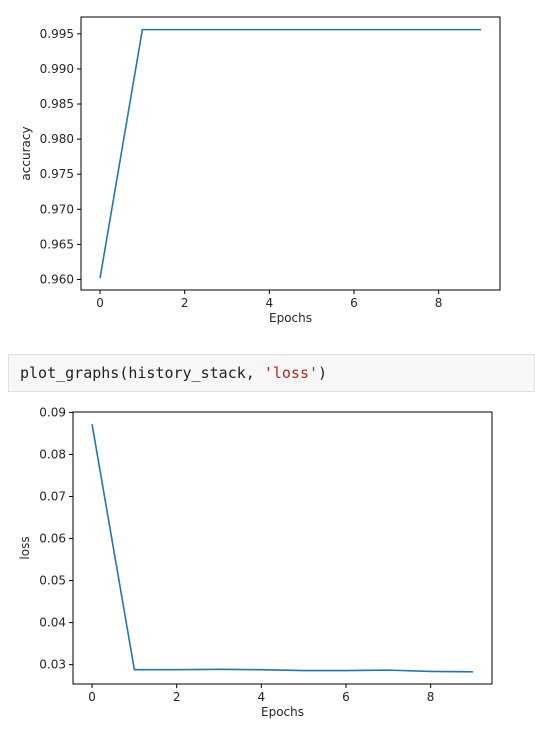 This screenshot has width=535, height=749. Describe the element at coordinates (92, 697) in the screenshot. I see `loss-xtick-label: 0` at that location.